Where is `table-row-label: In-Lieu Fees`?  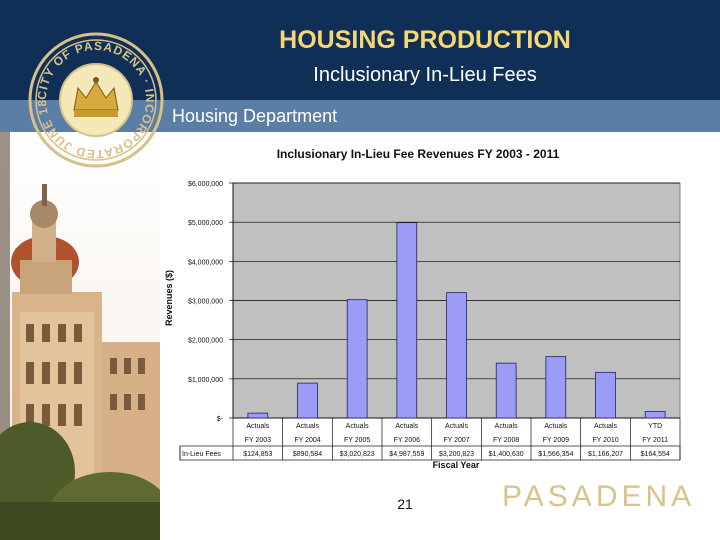
table-row-label: In-Lieu Fees is located at coordinates (201, 454).